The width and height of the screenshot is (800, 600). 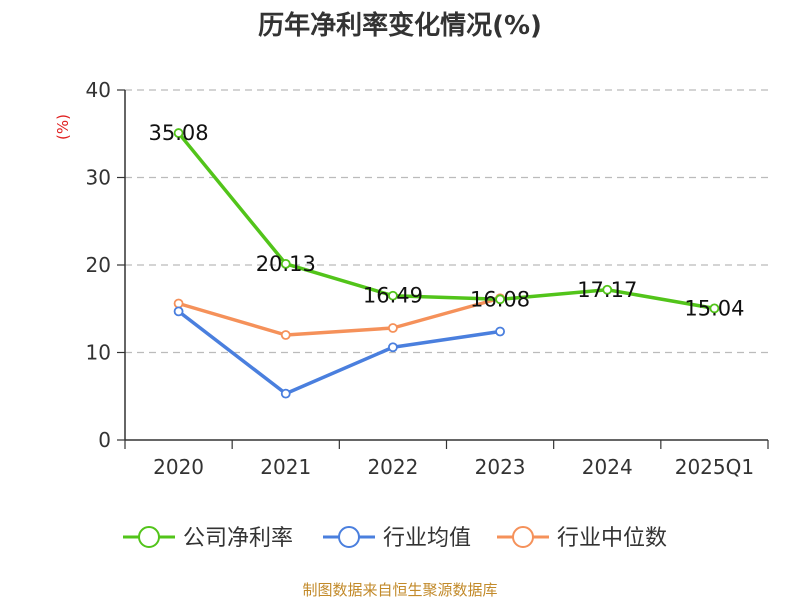 I want to click on legend: 公司净利率 行业均值 行业中位数, so click(x=395, y=538).